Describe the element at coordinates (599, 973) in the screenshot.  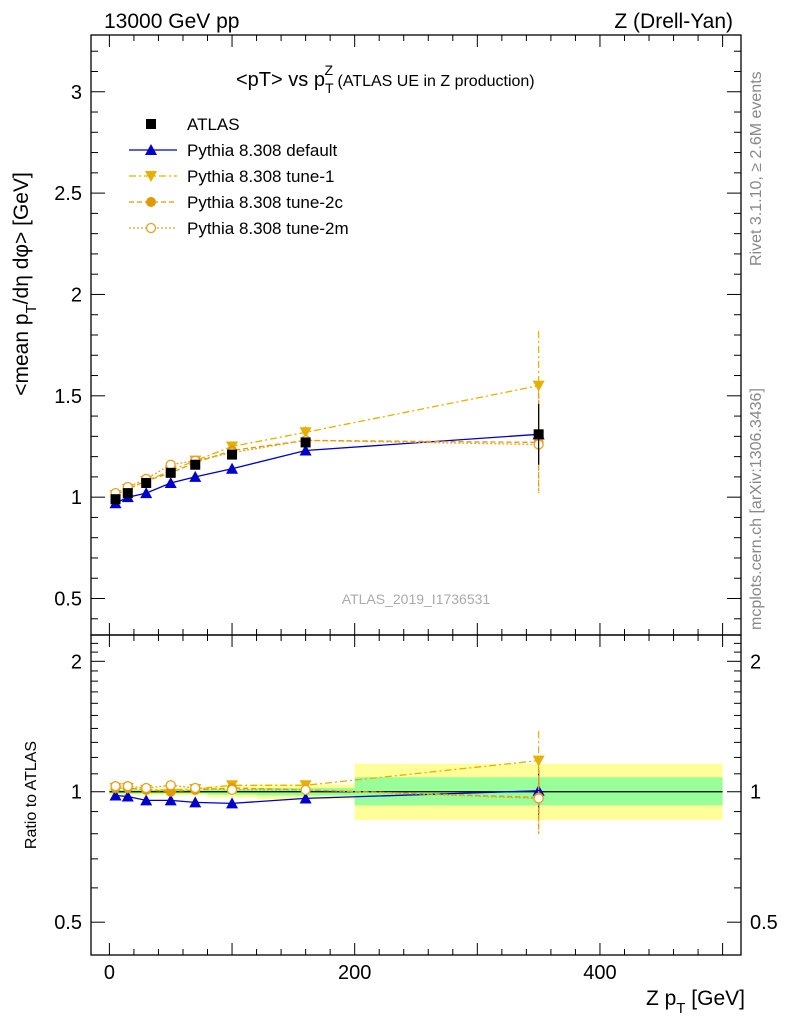
I see `ratio-x-tick-label: 400` at that location.